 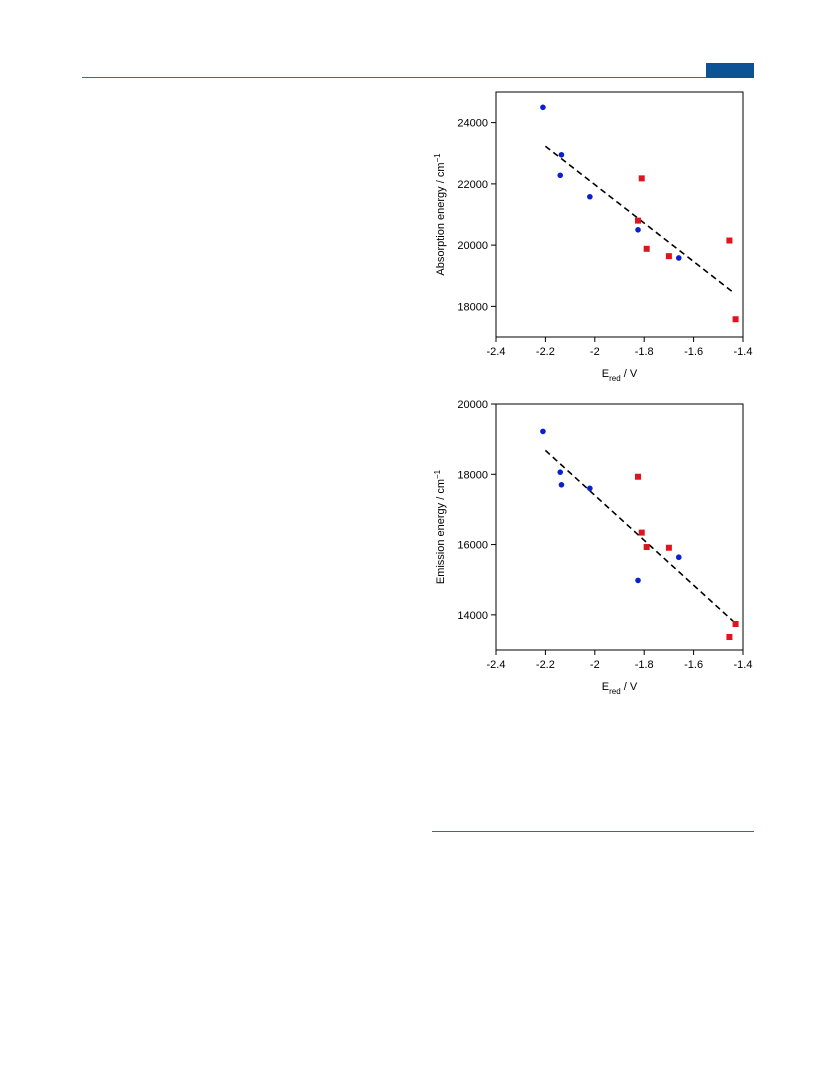 I want to click on header-tab, so click(x=730, y=70).